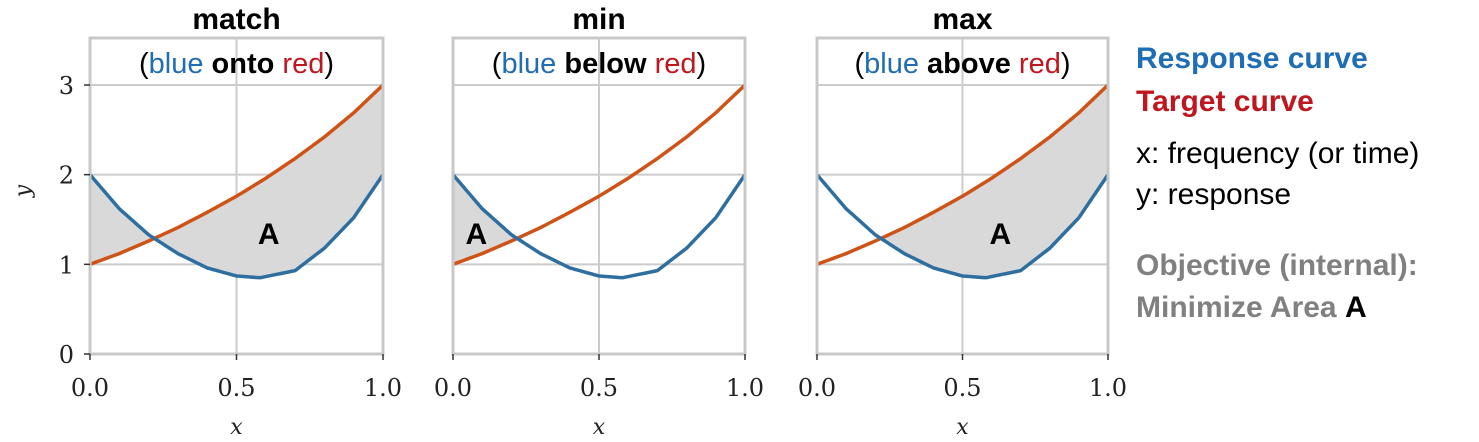 This screenshot has height=442, width=1479. What do you see at coordinates (1278, 153) in the screenshot?
I see `legend-x-description: x: frequency (or time)` at bounding box center [1278, 153].